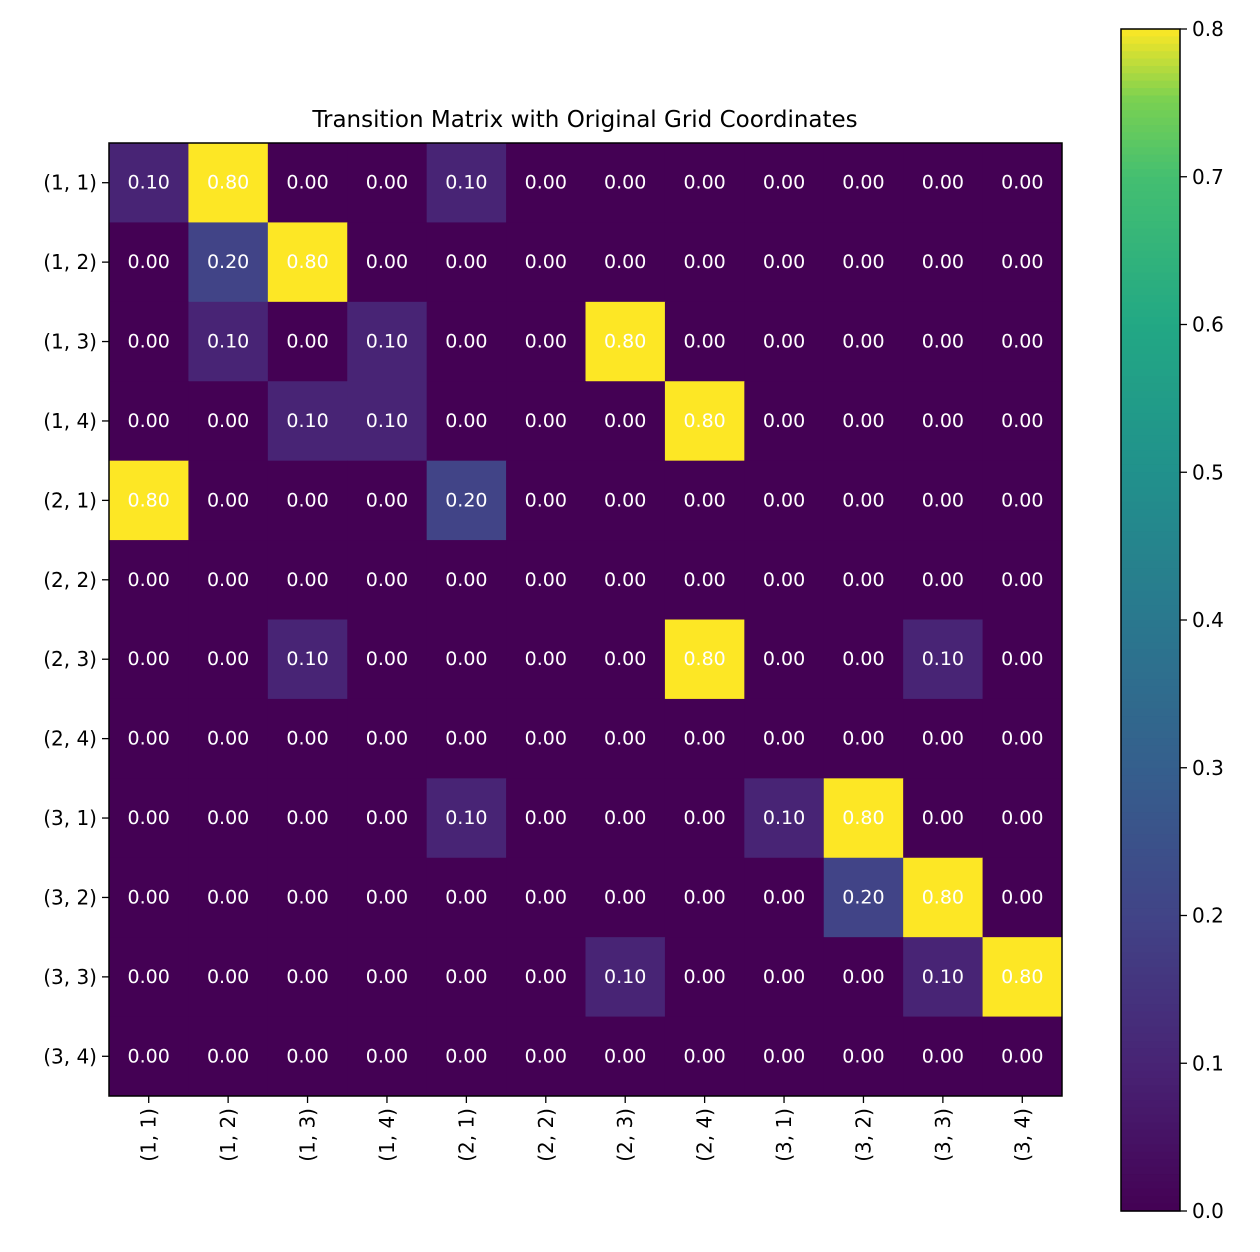 The height and width of the screenshot is (1252, 1260). I want to click on colorbar-tick-label: 0.0, so click(1208, 1211).